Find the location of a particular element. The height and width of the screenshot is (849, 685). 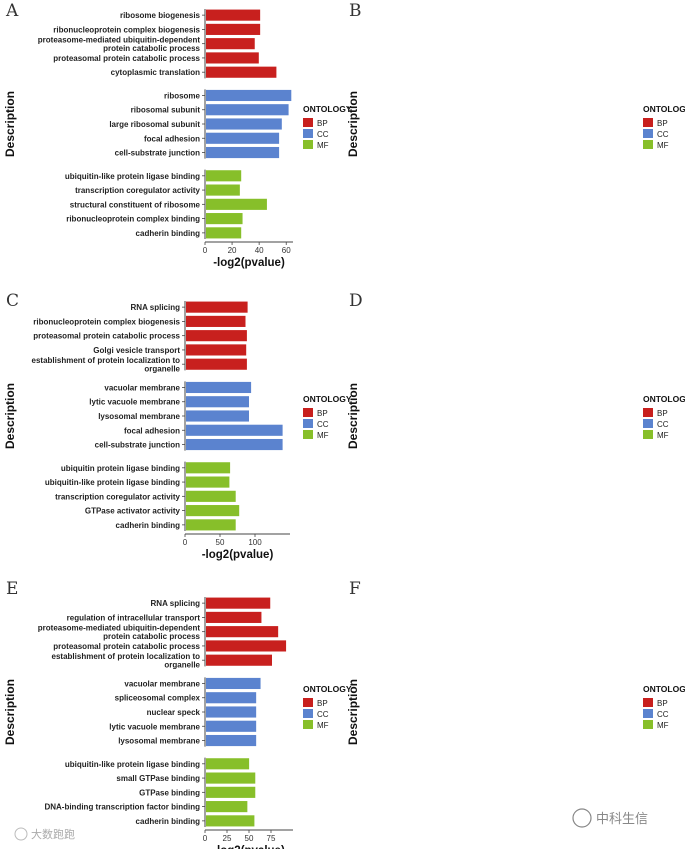

panel-letter: D is located at coordinates (356, 301).